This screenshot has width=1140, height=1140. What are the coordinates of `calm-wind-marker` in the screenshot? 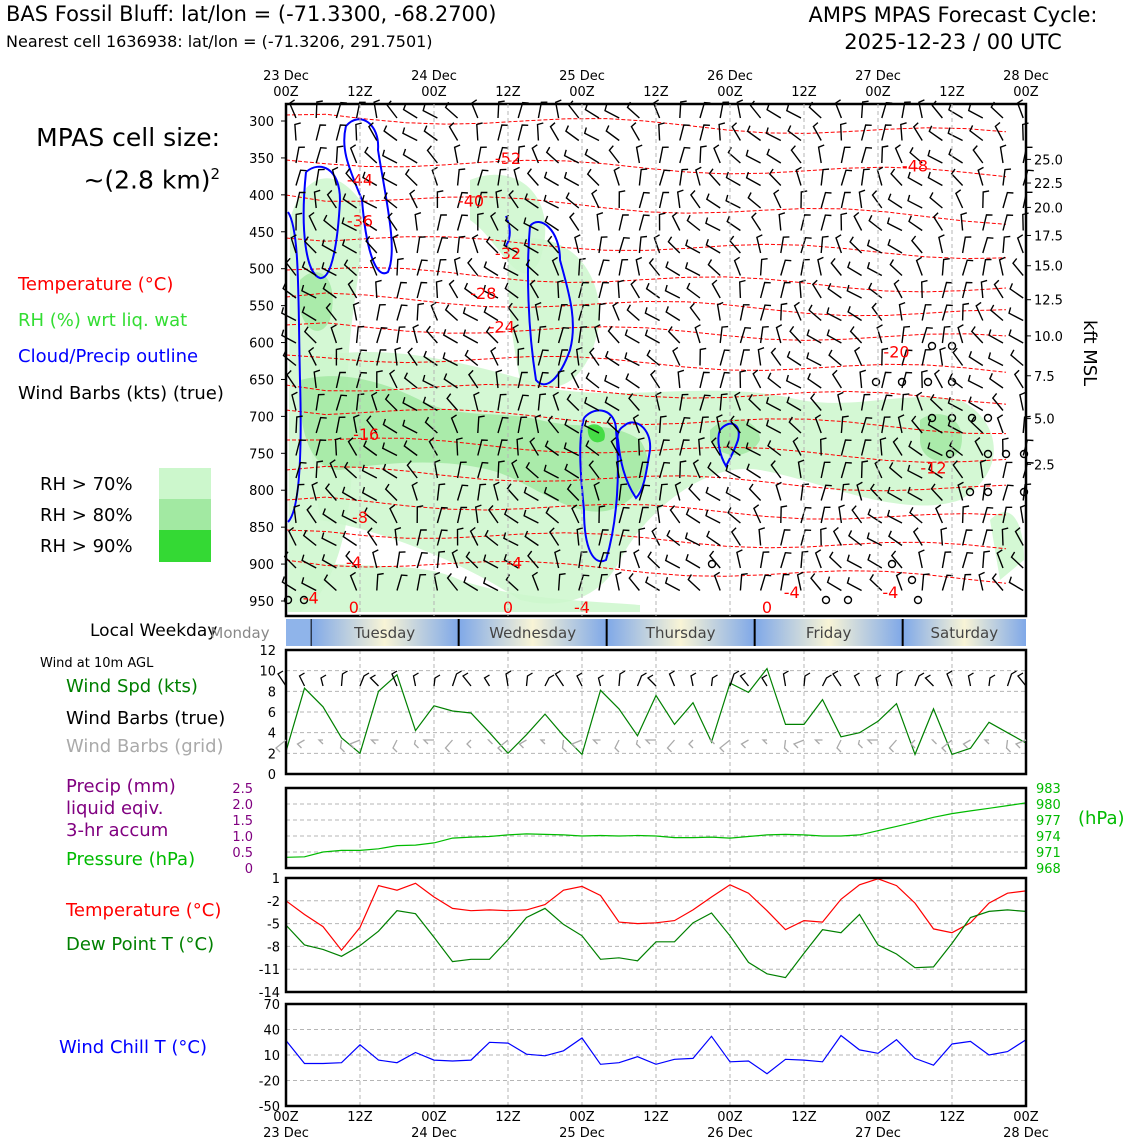 It's located at (918, 600).